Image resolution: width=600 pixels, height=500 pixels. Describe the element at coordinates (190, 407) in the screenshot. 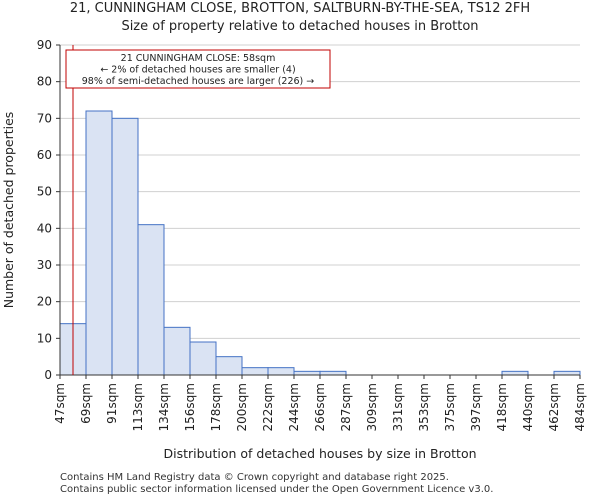

I see `x-tick-label: 156sqm` at that location.